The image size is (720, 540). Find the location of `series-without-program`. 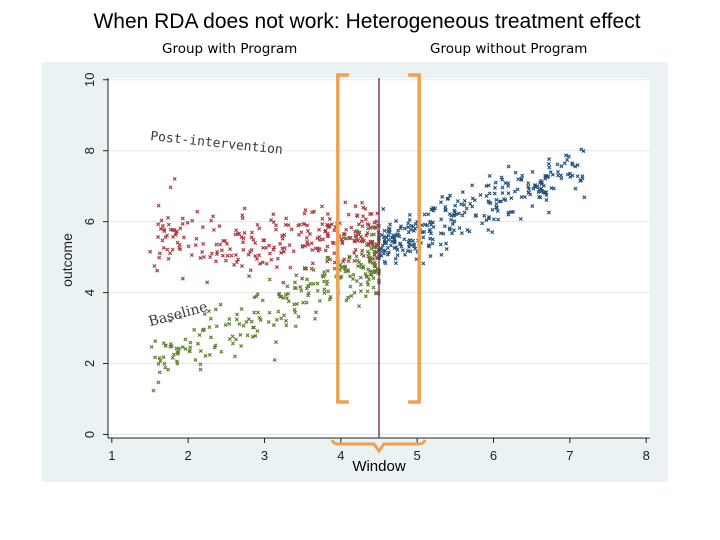

series-without-program is located at coordinates (482, 206).